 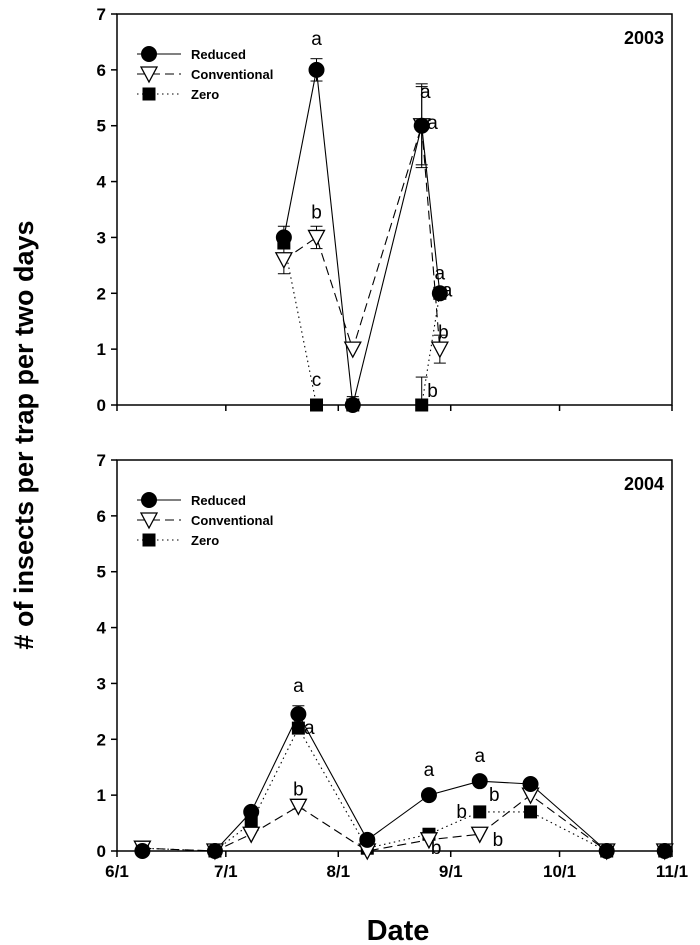 What do you see at coordinates (226, 871) in the screenshot?
I see `x-tick-label: 7/1` at bounding box center [226, 871].